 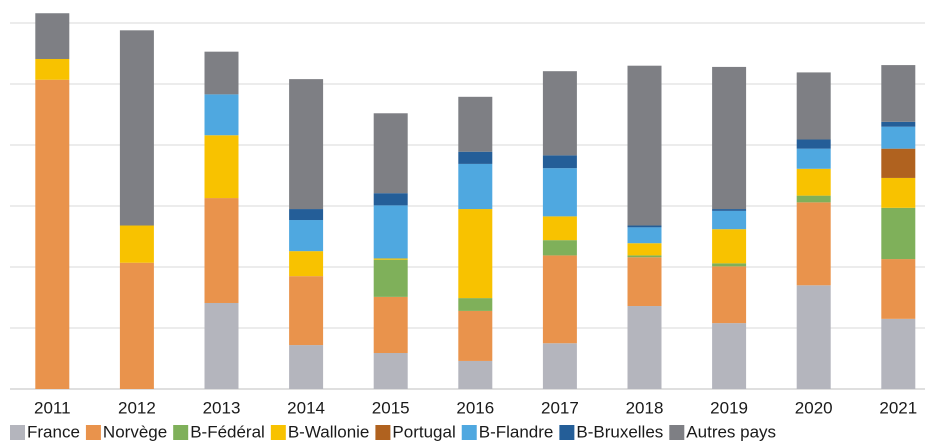 I want to click on x-tick-label: 2013, so click(x=222, y=407).